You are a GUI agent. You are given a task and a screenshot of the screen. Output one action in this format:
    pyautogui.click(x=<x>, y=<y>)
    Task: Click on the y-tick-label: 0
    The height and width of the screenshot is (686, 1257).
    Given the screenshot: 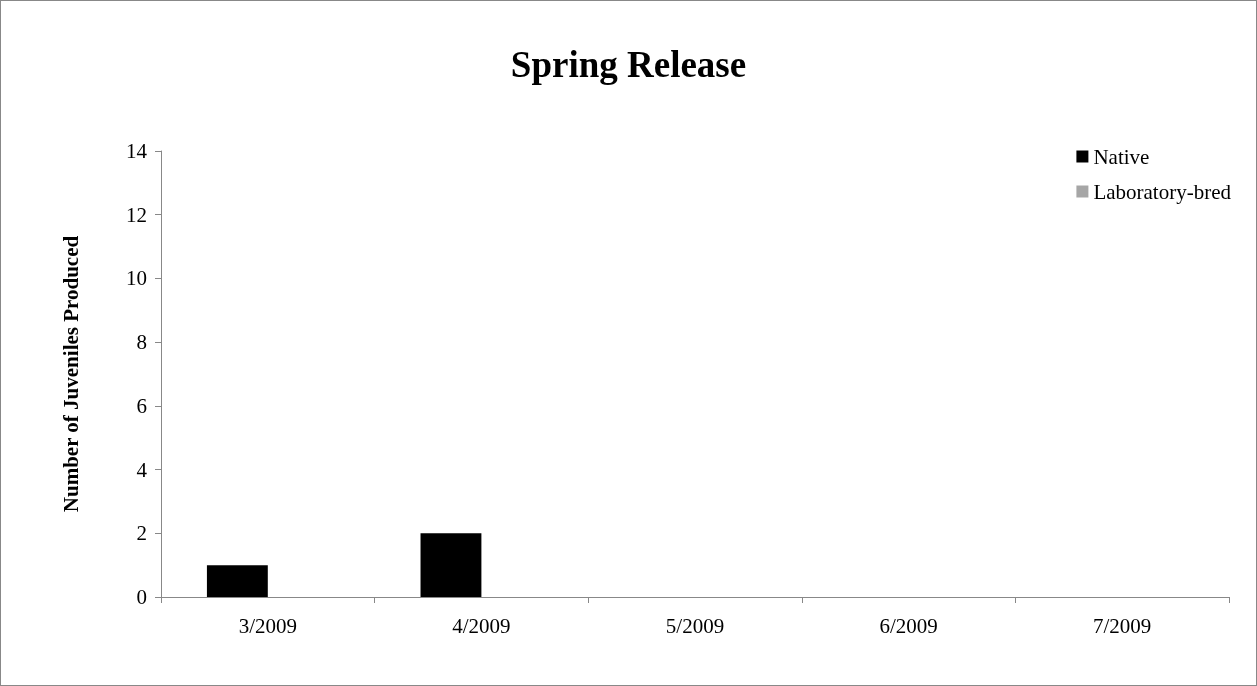 What is the action you would take?
    pyautogui.click(x=141, y=597)
    